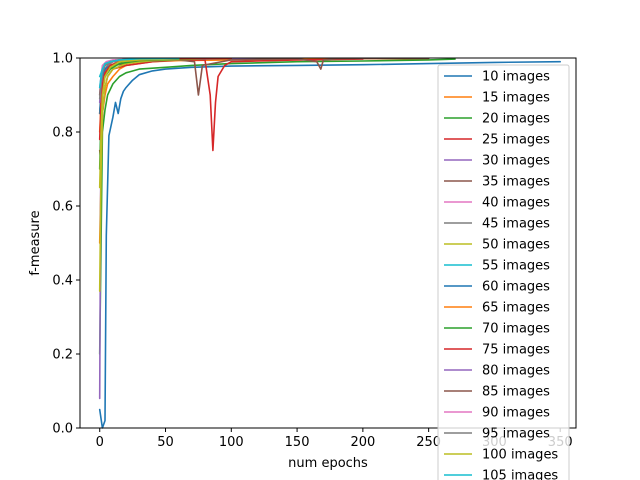 Image resolution: width=640 pixels, height=480 pixels. Describe the element at coordinates (231, 442) in the screenshot. I see `x-tick-label: 100` at that location.